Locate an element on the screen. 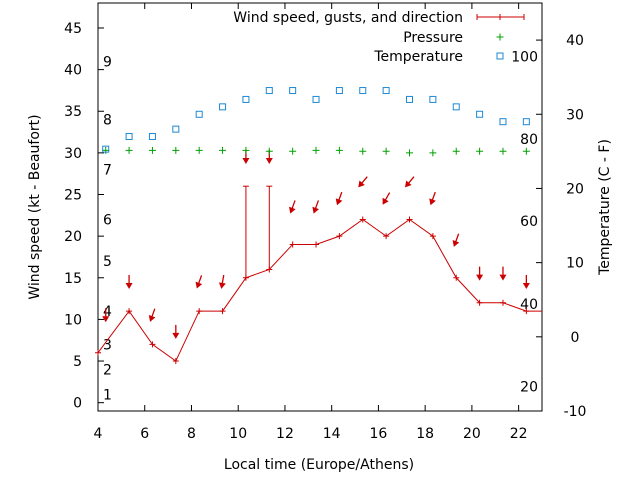 This screenshot has height=485, width=640. fahrenheit-label: 80 is located at coordinates (529, 140).